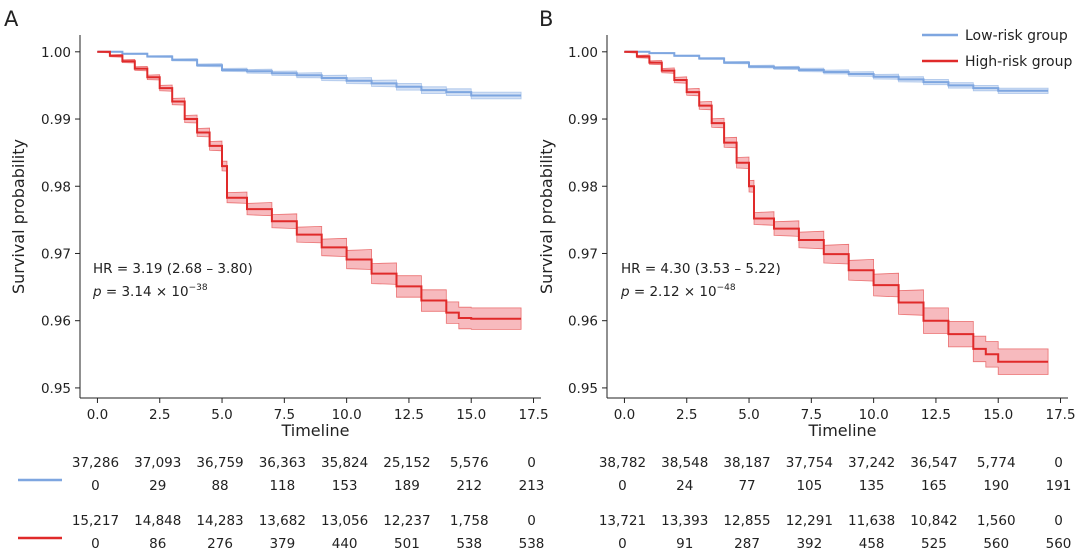 This screenshot has width=1080, height=560. What do you see at coordinates (996, 463) in the screenshot?
I see `at-risk-count: 5,774` at bounding box center [996, 463].